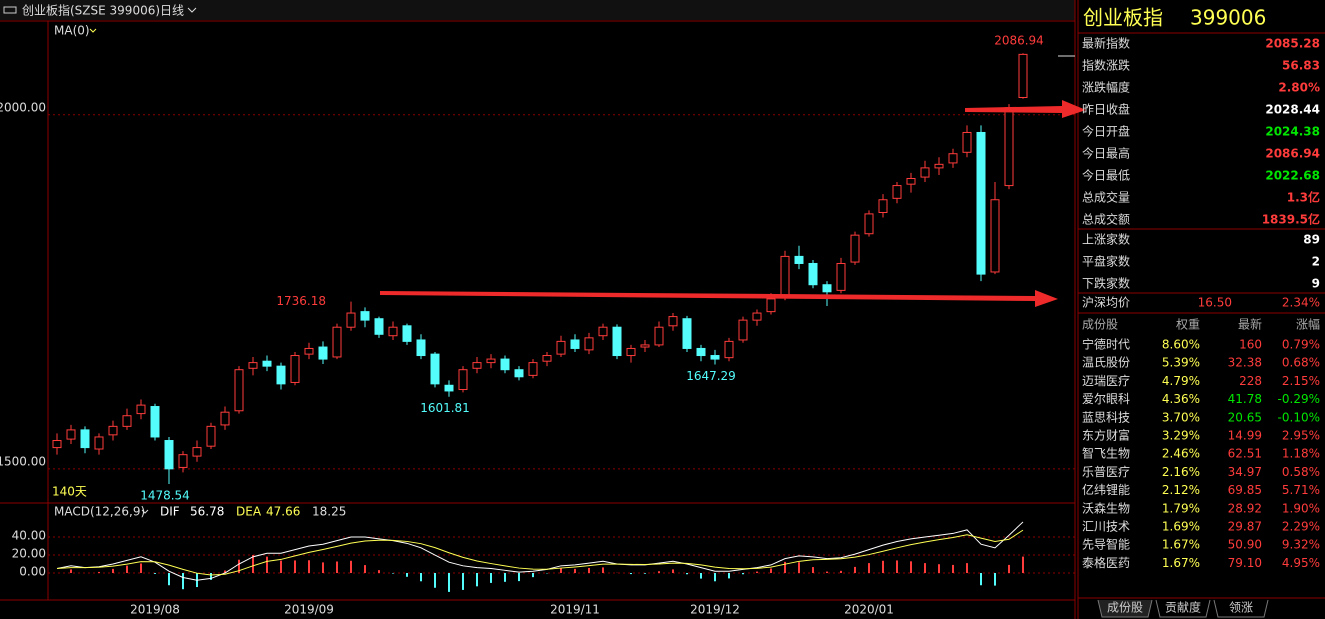  What do you see at coordinates (1301, 303) in the screenshot?
I see `avg-change: 2.34%` at bounding box center [1301, 303].